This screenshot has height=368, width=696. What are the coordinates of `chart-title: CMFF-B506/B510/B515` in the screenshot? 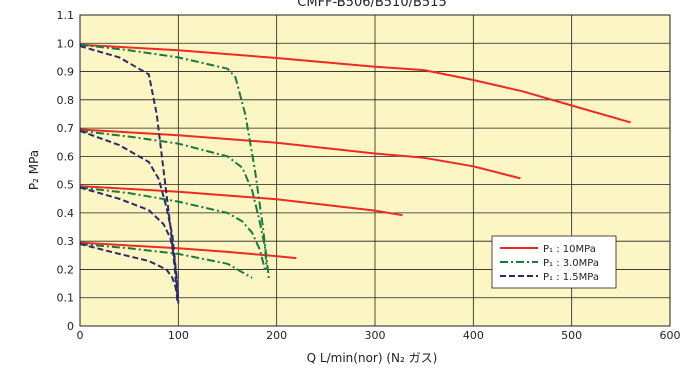 It's located at (371, 5).